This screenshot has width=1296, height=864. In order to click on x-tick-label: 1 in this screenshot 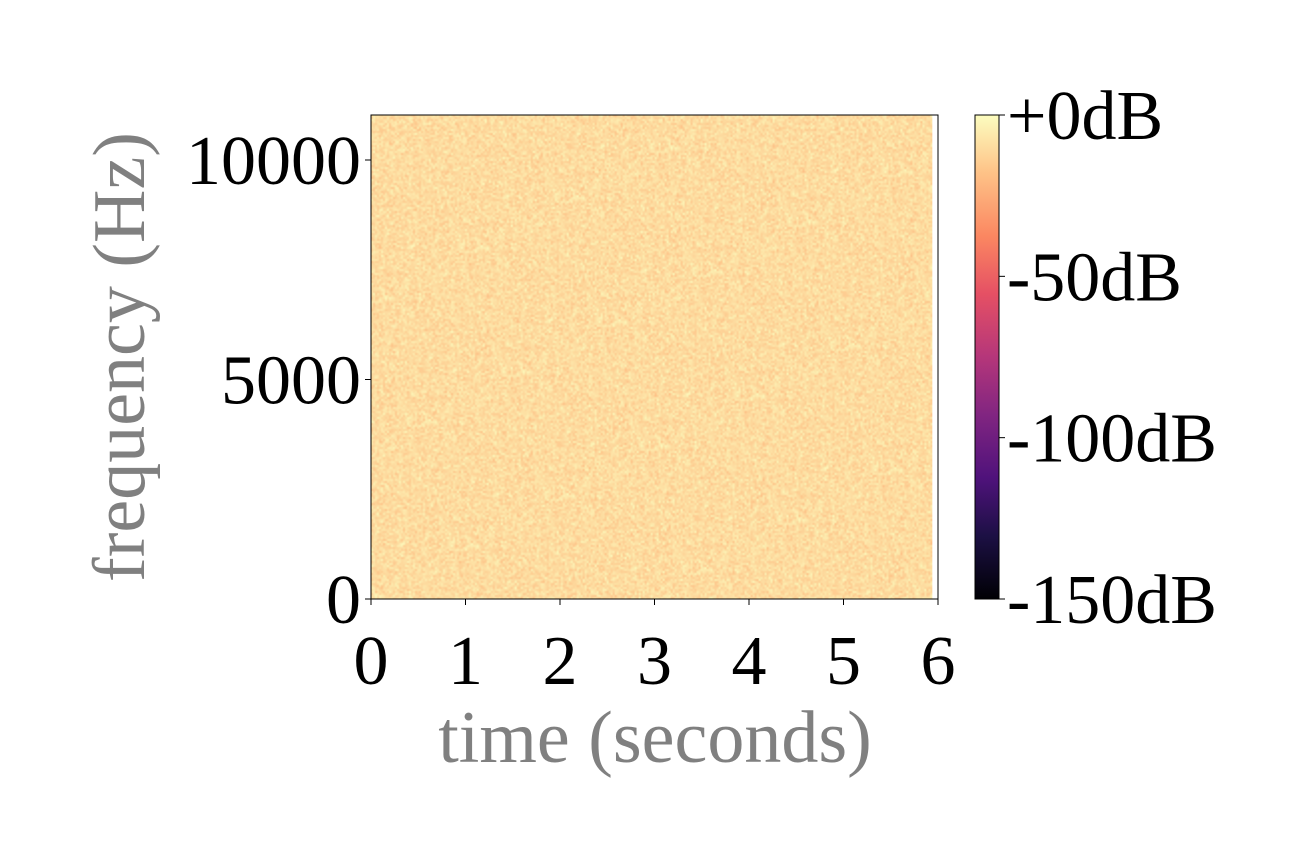, I will do `click(465, 661)`.